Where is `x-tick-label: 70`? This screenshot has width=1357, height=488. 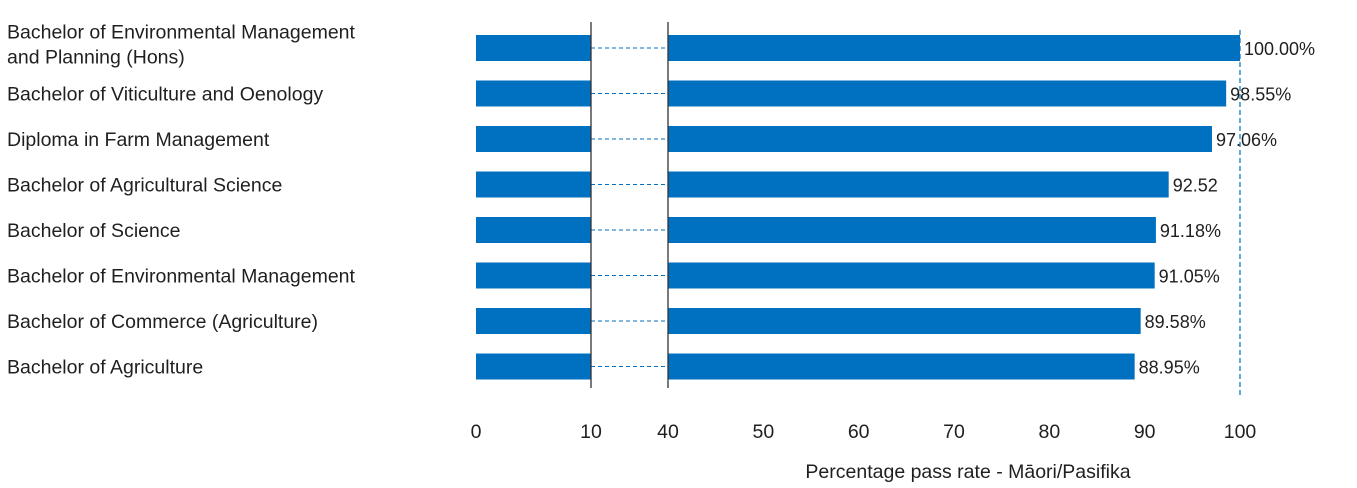 x-tick-label: 70 is located at coordinates (954, 432).